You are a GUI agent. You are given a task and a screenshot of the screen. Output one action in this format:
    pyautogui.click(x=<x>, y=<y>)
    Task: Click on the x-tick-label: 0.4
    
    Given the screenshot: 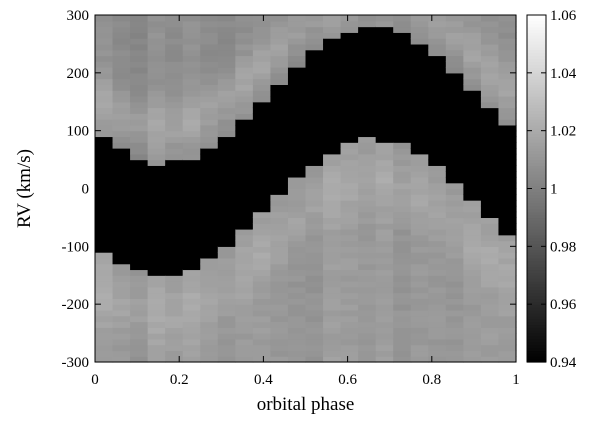 What is the action you would take?
    pyautogui.click(x=263, y=380)
    